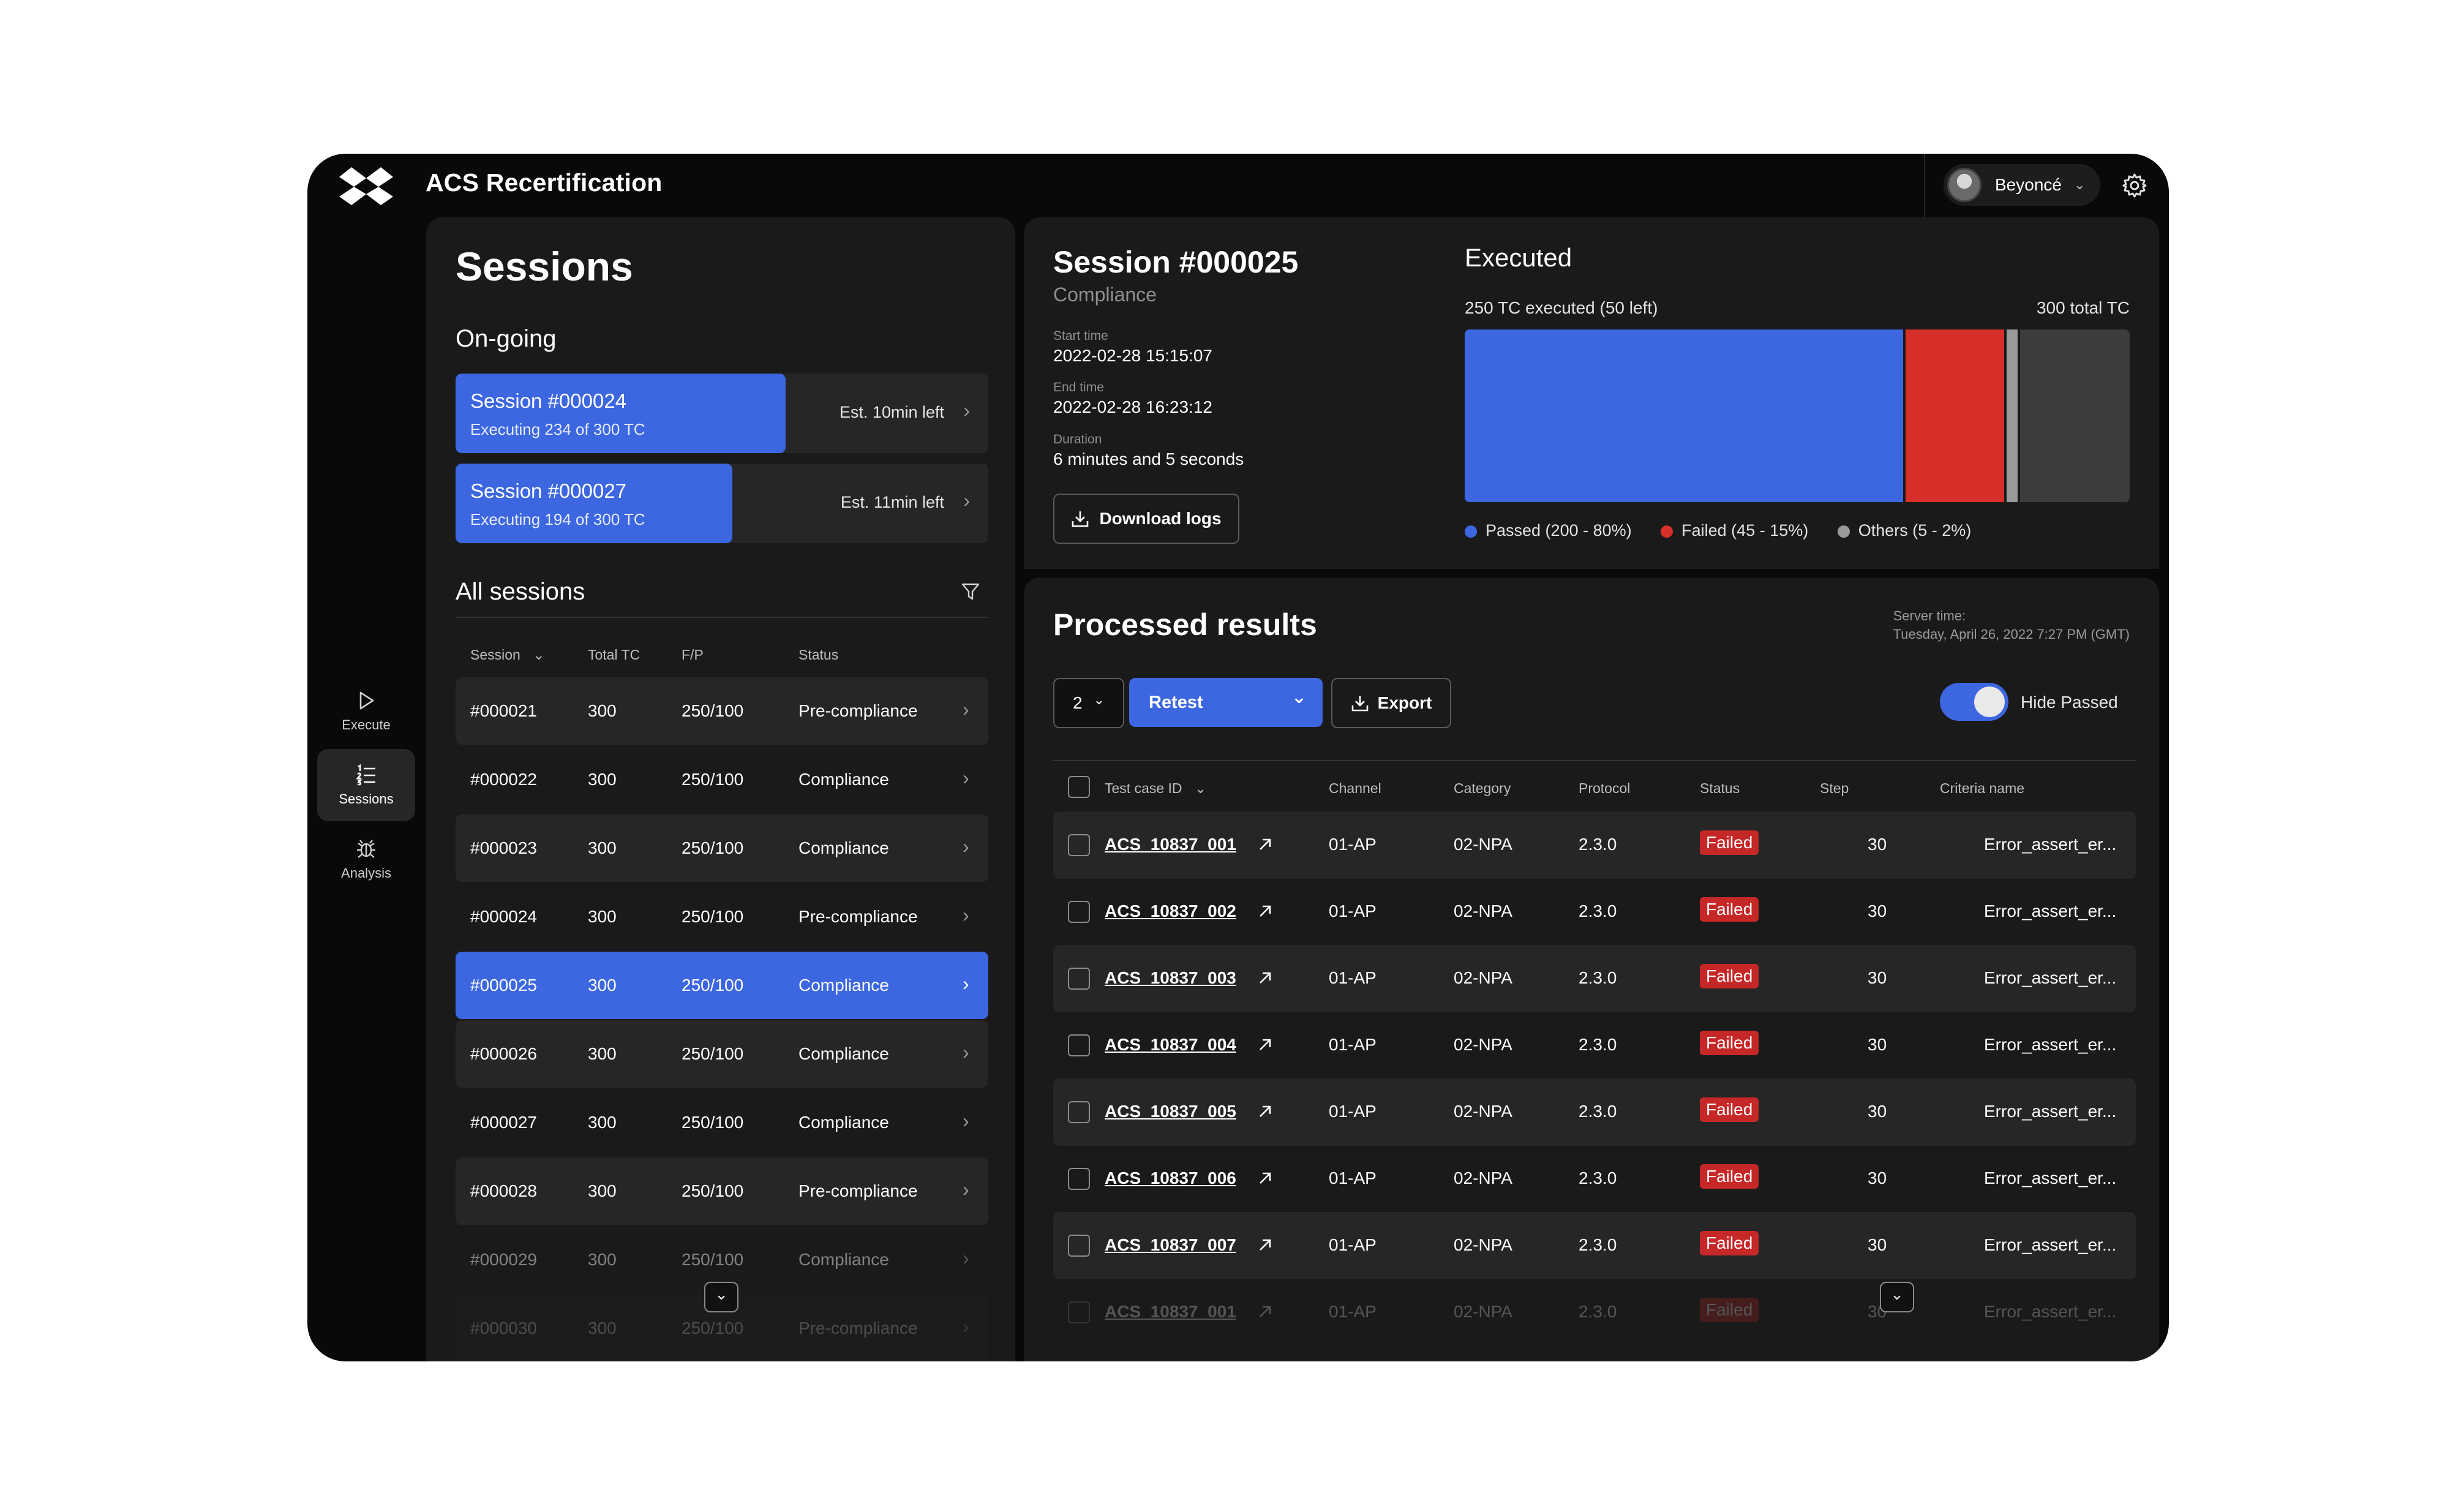 Image resolution: width=2464 pixels, height=1509 pixels. I want to click on nav-analysis: Analysis, so click(366, 859).